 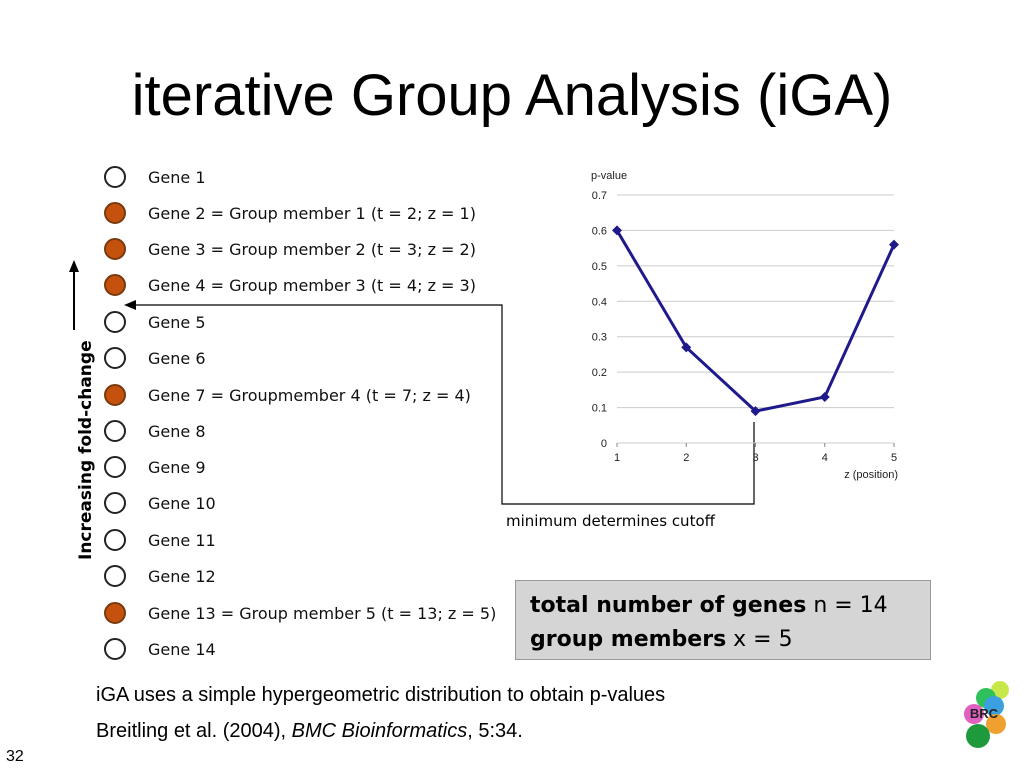 I want to click on gene-label: Gene 8, so click(x=177, y=431).